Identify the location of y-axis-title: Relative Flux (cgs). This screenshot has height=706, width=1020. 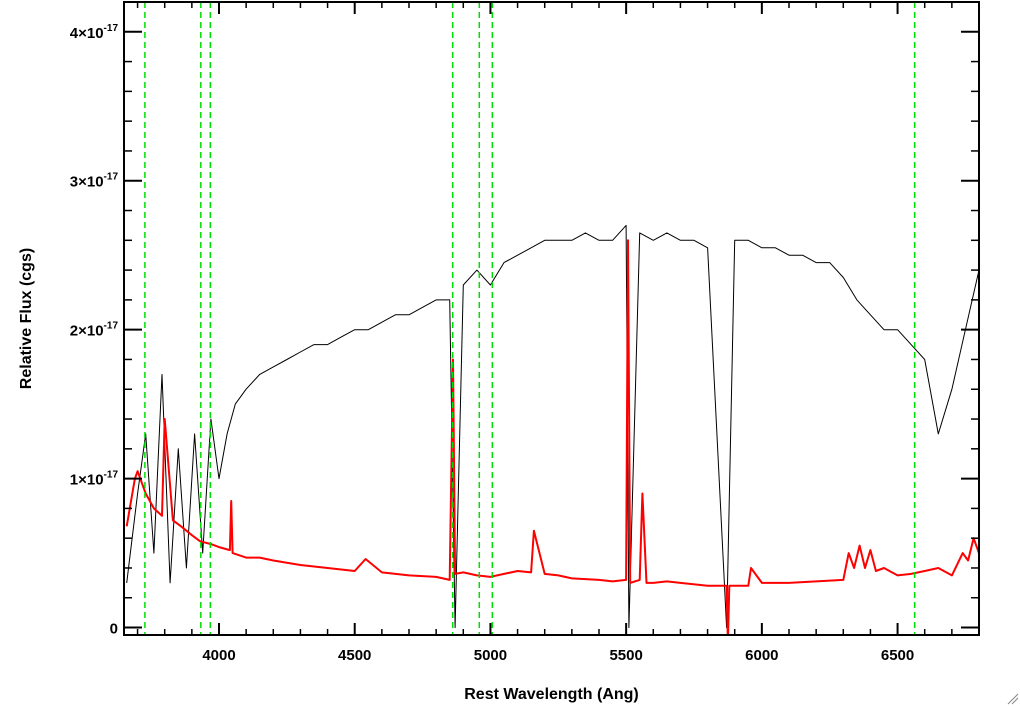
(26, 318).